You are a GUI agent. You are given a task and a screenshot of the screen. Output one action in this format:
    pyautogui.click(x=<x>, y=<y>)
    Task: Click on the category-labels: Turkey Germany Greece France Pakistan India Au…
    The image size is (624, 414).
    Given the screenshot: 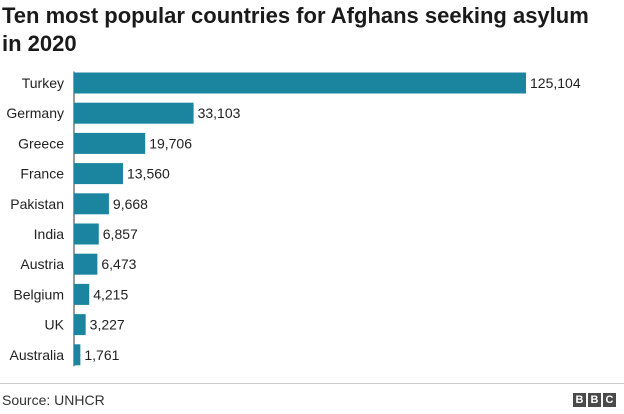 What is the action you would take?
    pyautogui.click(x=35, y=219)
    